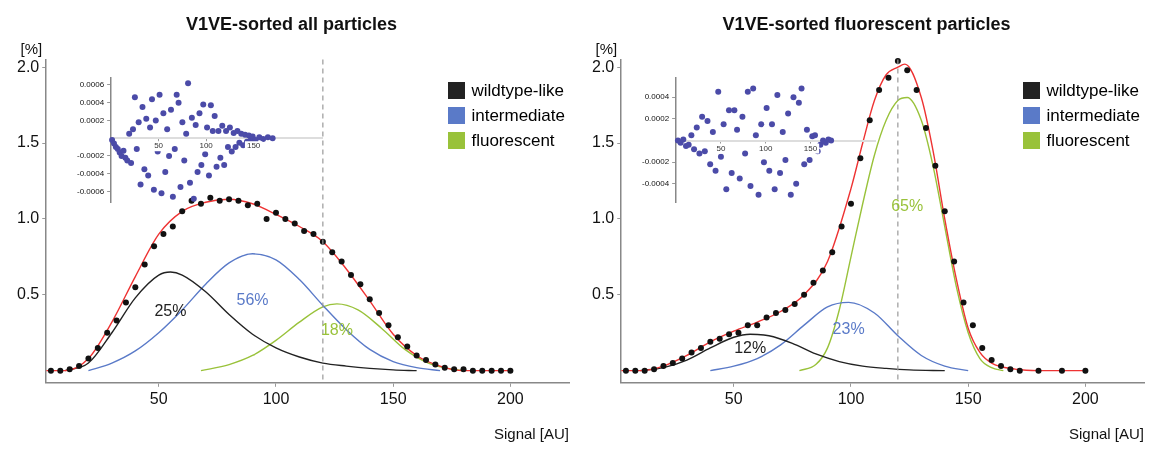  I want to click on annotation: 12%, so click(750, 348).